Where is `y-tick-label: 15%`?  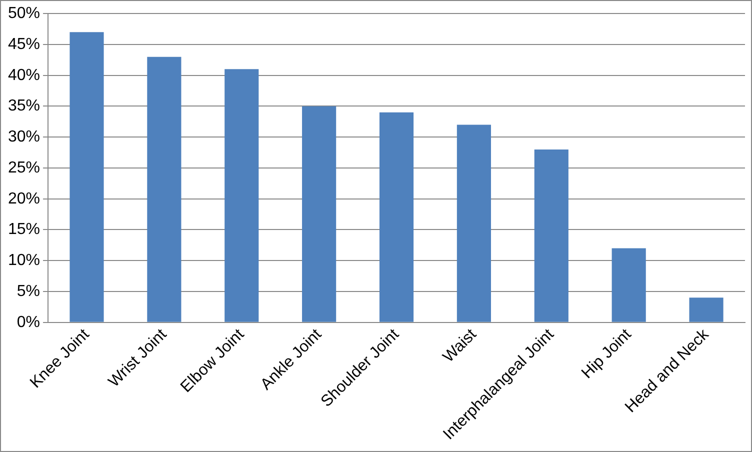
y-tick-label: 15% is located at coordinates (24, 229).